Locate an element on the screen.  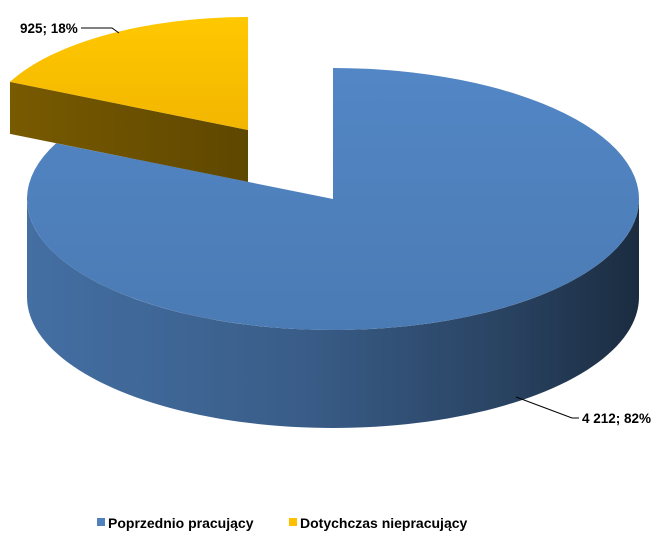
legend-item-0: Poprzednio pracujący is located at coordinates (175, 523).